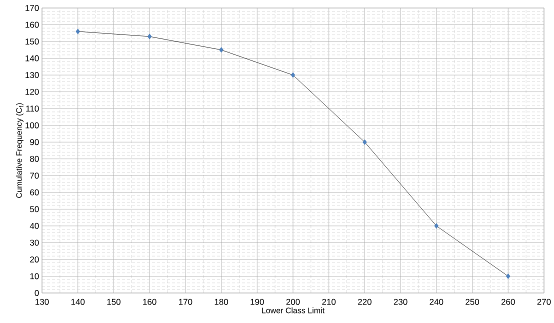  Describe the element at coordinates (544, 301) in the screenshot. I see `x-tick-label: 270` at that location.